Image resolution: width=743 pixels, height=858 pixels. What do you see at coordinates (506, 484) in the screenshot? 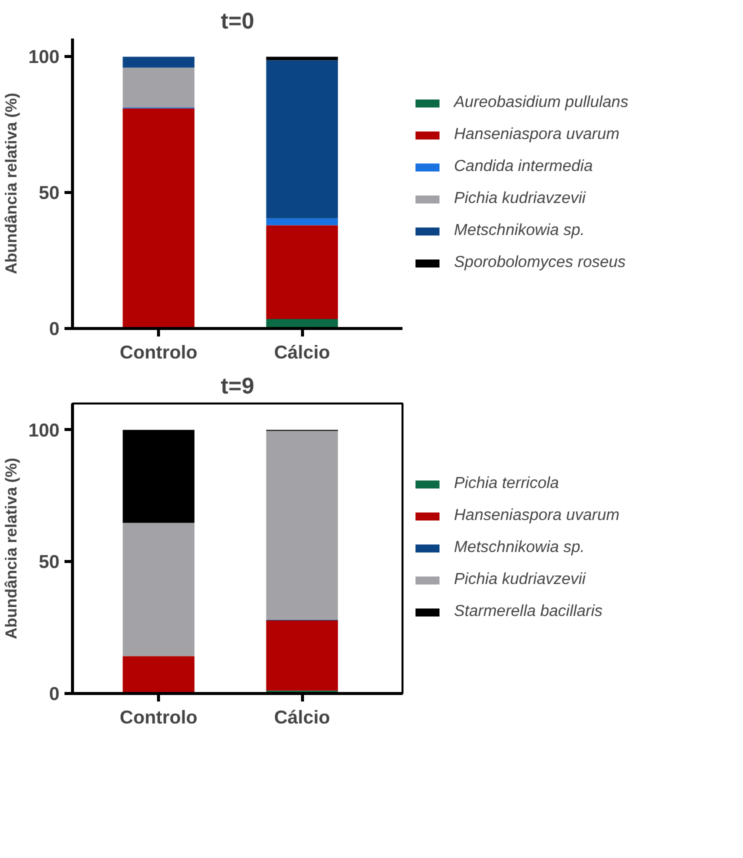
I see `legend-label: Pichia terricola` at bounding box center [506, 484].